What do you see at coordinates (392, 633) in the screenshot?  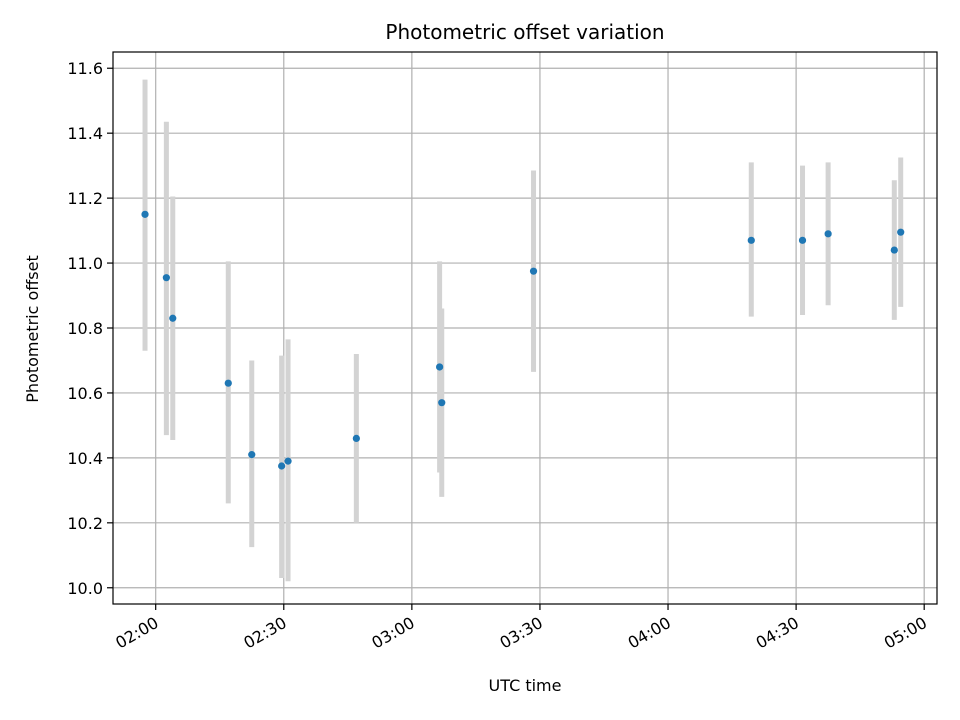 I see `x-tick-label: 03:00` at bounding box center [392, 633].